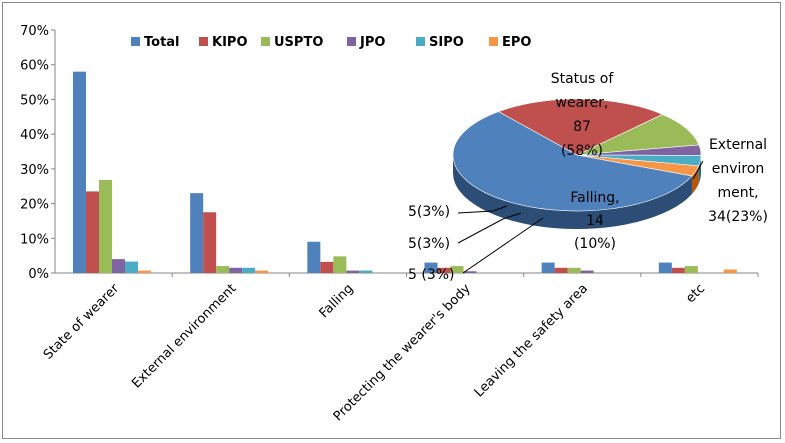  What do you see at coordinates (493, 41) in the screenshot?
I see `legend-swatch-epo` at bounding box center [493, 41].